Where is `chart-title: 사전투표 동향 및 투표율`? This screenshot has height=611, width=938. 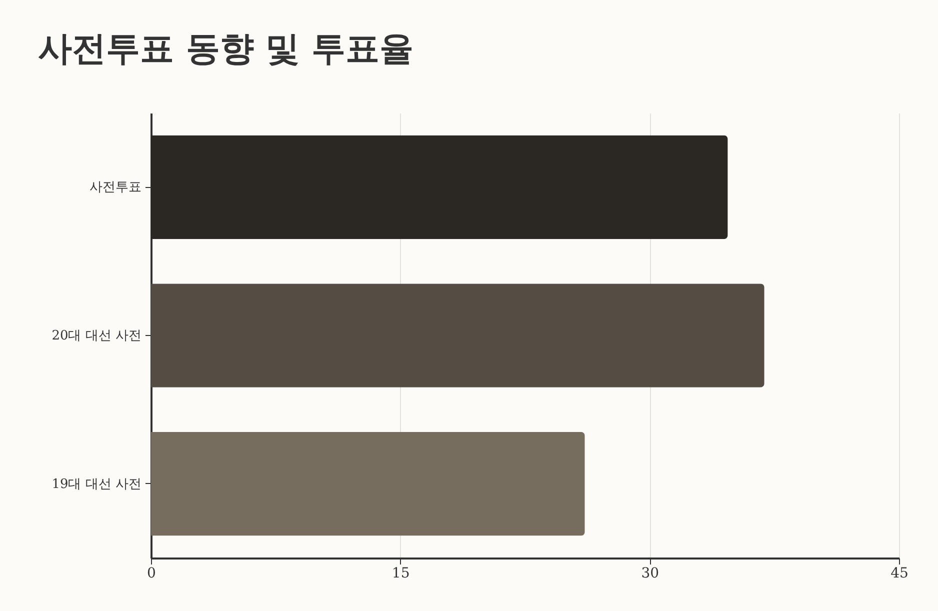 chart-title: 사전투표 동향 및 투표율 is located at coordinates (226, 49).